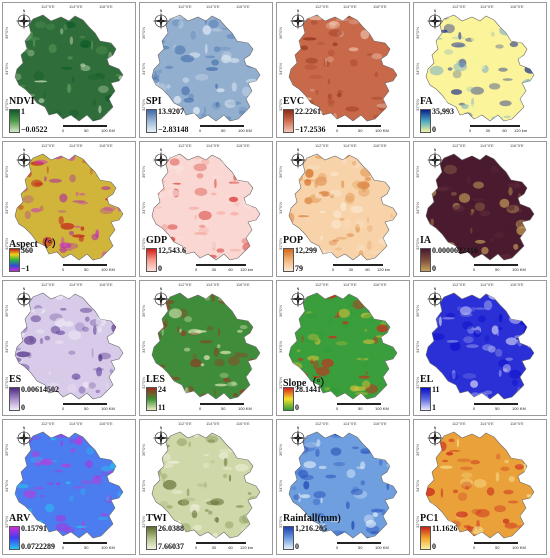  Describe the element at coordinates (436, 389) in the screenshot. I see `legend-max-value: 11` at that location.